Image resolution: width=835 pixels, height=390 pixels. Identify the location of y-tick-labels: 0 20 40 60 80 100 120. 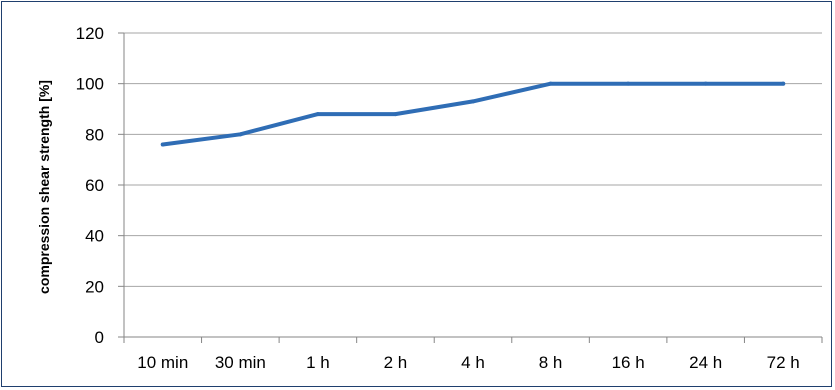
(90, 185).